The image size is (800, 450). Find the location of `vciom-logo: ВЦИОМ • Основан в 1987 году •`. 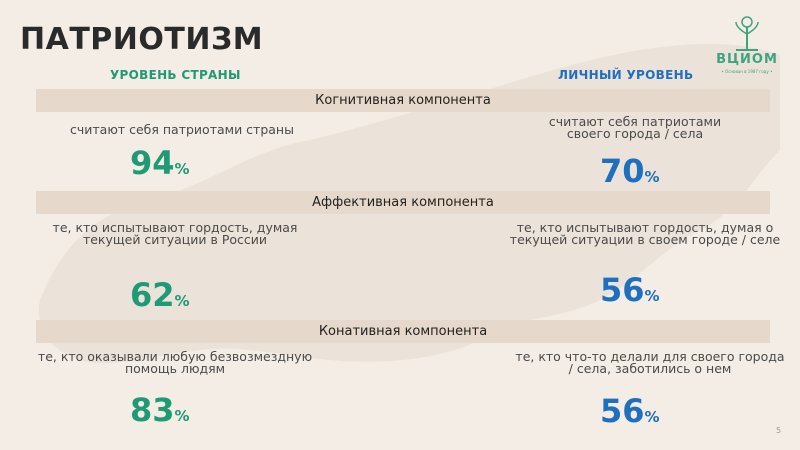

vciom-logo: ВЦИОМ • Основан в 1987 году • is located at coordinates (747, 44).